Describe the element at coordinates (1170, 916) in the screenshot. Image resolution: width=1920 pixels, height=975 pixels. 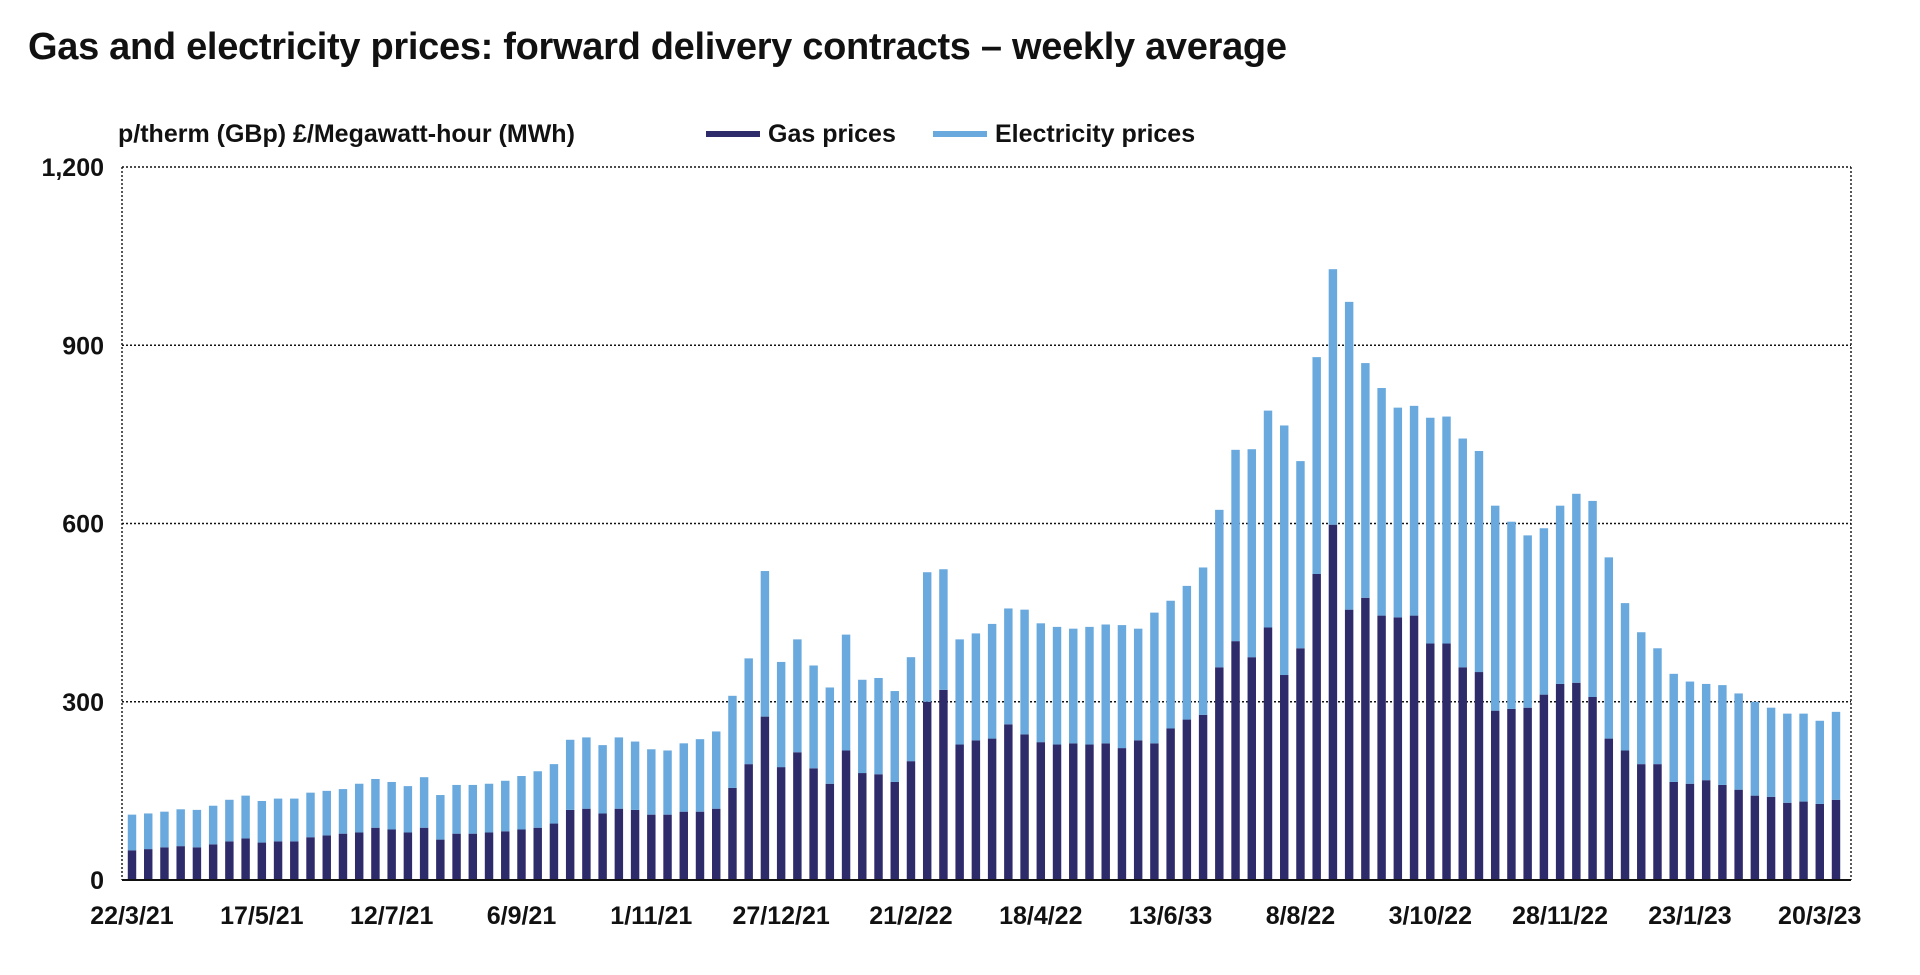
I see `x-tick-label: 13/6/33` at that location.